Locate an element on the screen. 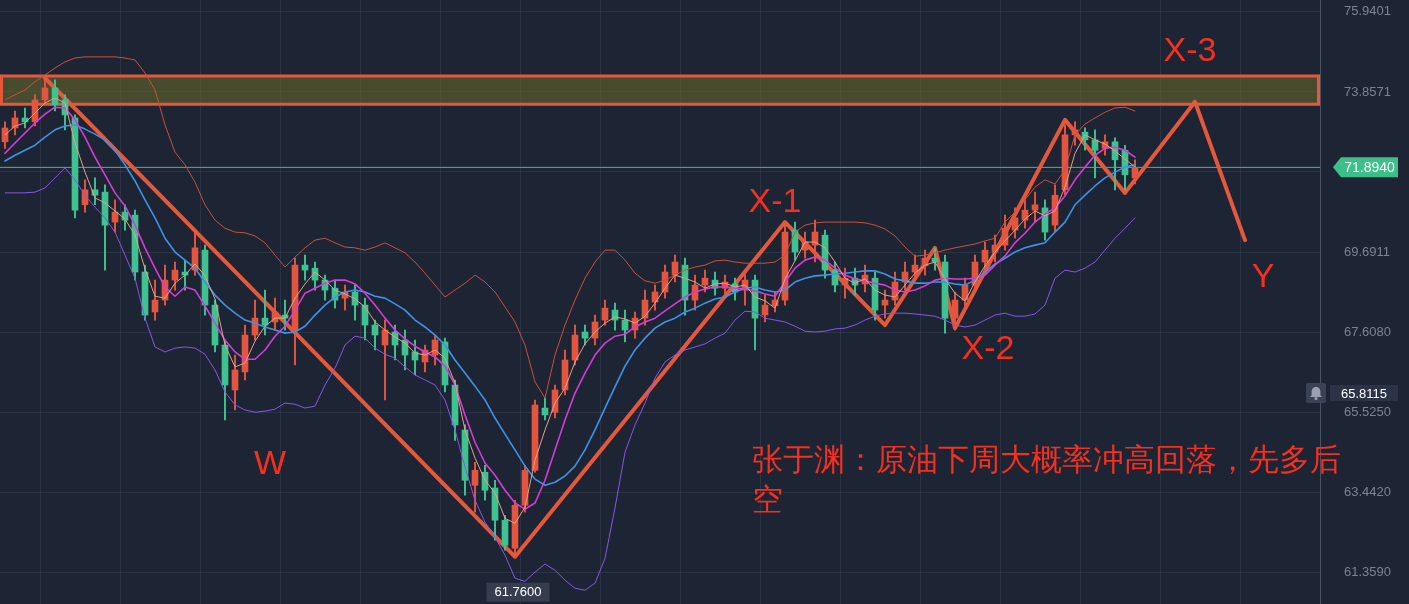  y-tick-label: 61.3590 is located at coordinates (1367, 571).